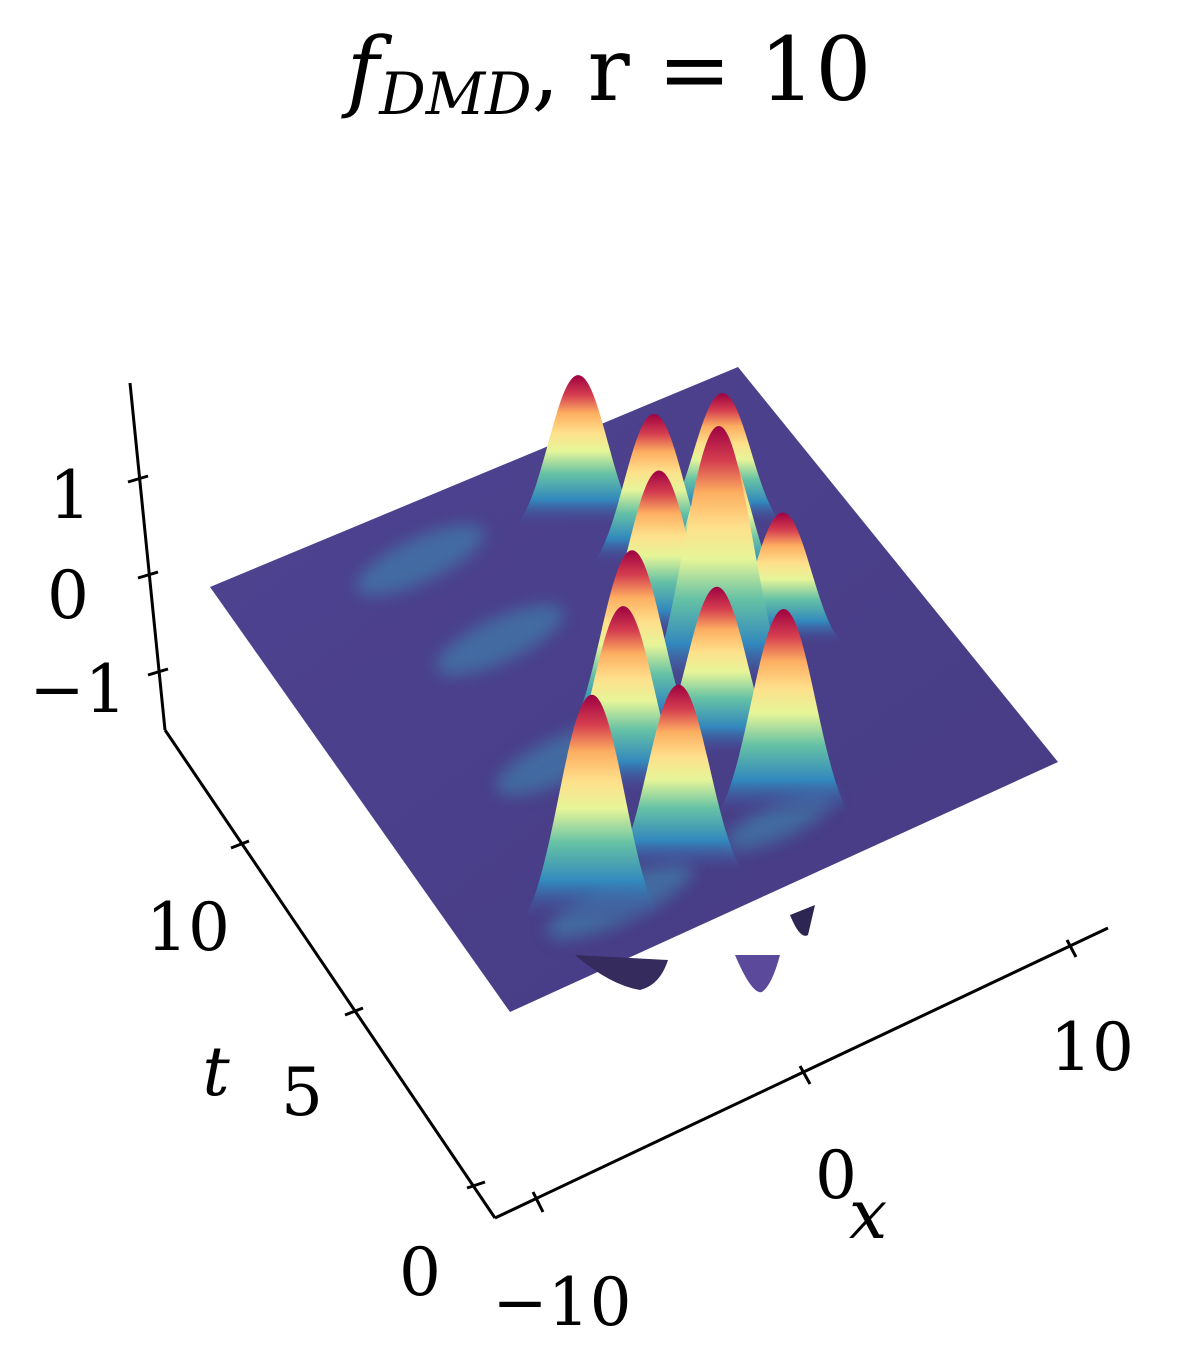 The image size is (1198, 1372). I want to click on surface-peaks, so click(683, 649).